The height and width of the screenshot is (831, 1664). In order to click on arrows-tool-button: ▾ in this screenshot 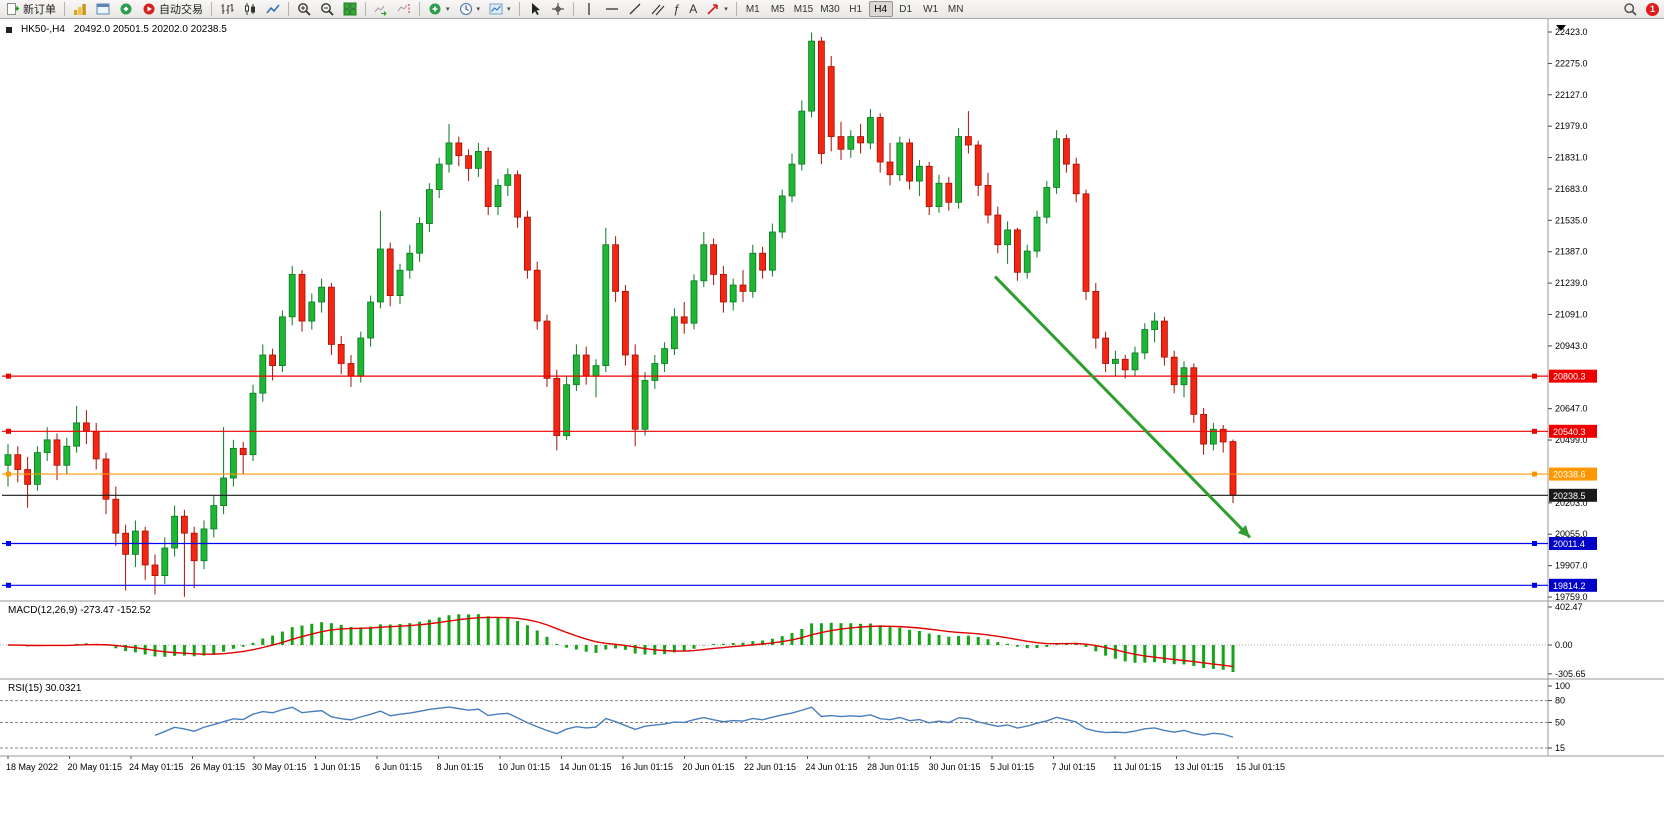, I will do `click(717, 9)`.